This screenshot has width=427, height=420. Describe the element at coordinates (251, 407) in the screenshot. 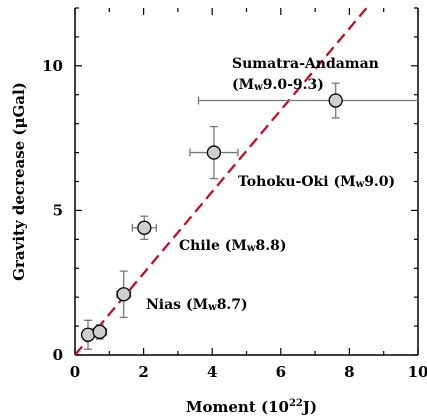

I see `x-axis-title: Moment (1022J)` at that location.